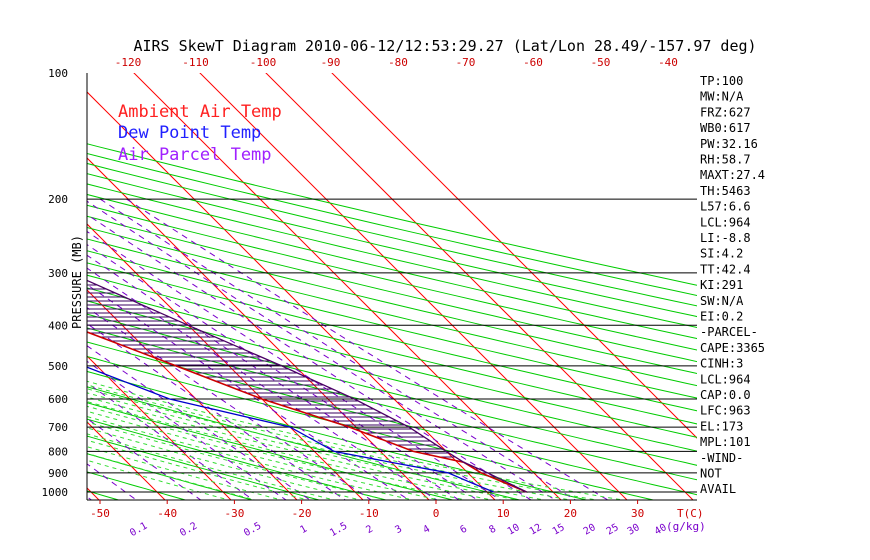 The height and width of the screenshot is (560, 870). I want to click on index-item: SW:N/A, so click(722, 301).